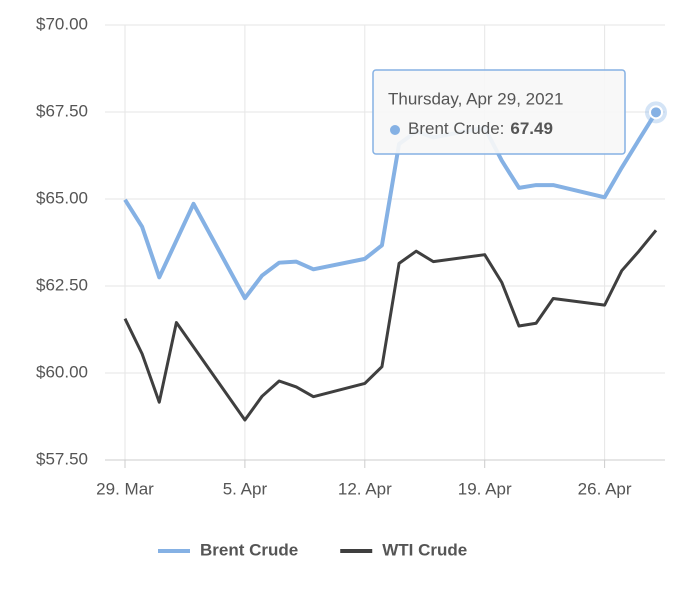  What do you see at coordinates (605, 488) in the screenshot?
I see `x-tick-label: 26. Apr` at bounding box center [605, 488].